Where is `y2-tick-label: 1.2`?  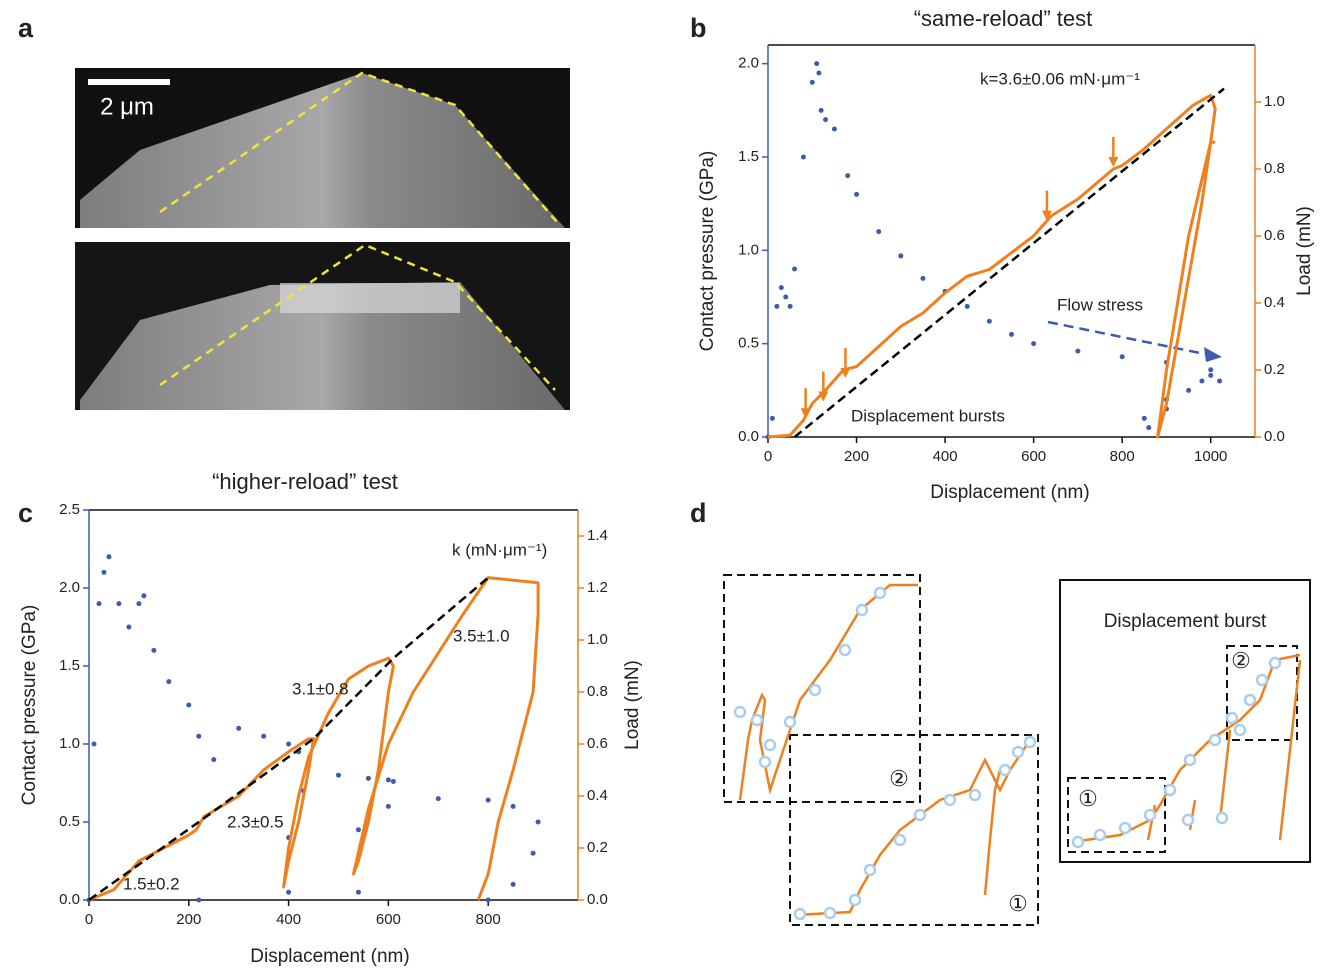 y2-tick-label: 1.2 is located at coordinates (597, 587).